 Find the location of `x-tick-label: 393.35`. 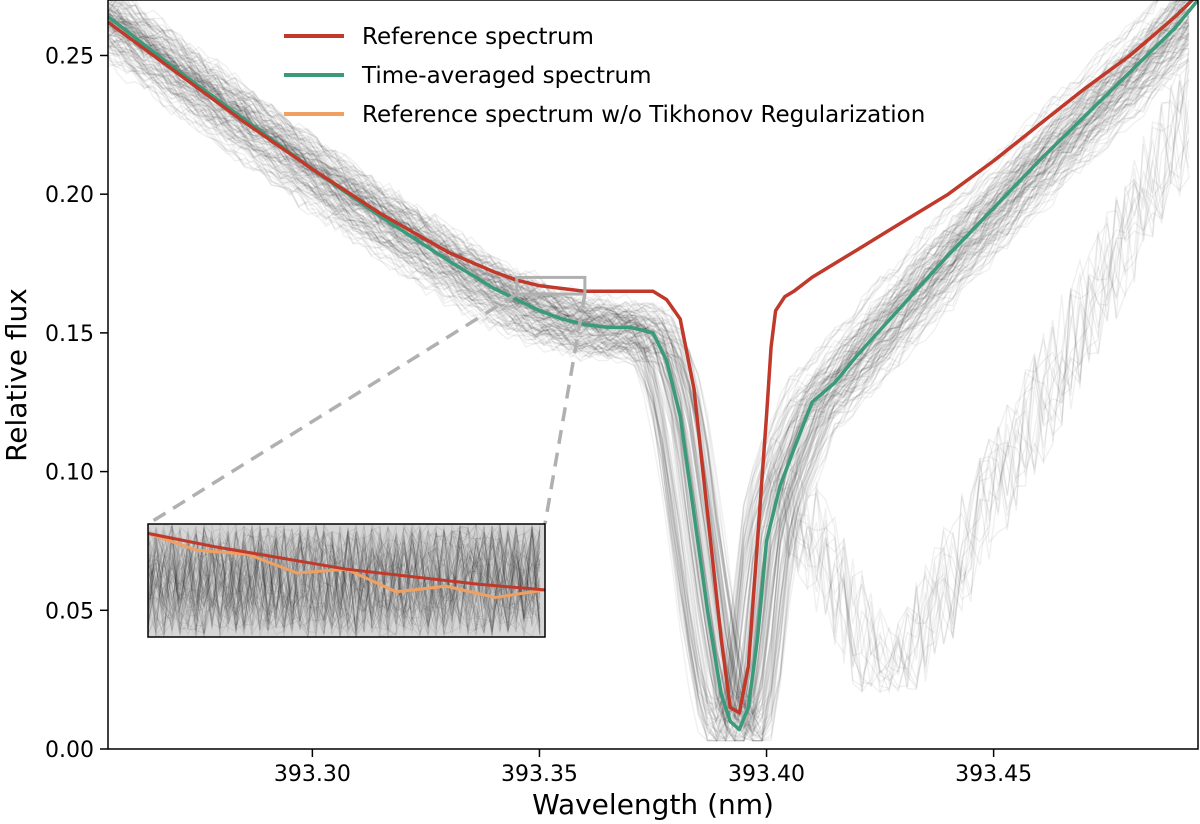

x-tick-label: 393.35 is located at coordinates (539, 774).